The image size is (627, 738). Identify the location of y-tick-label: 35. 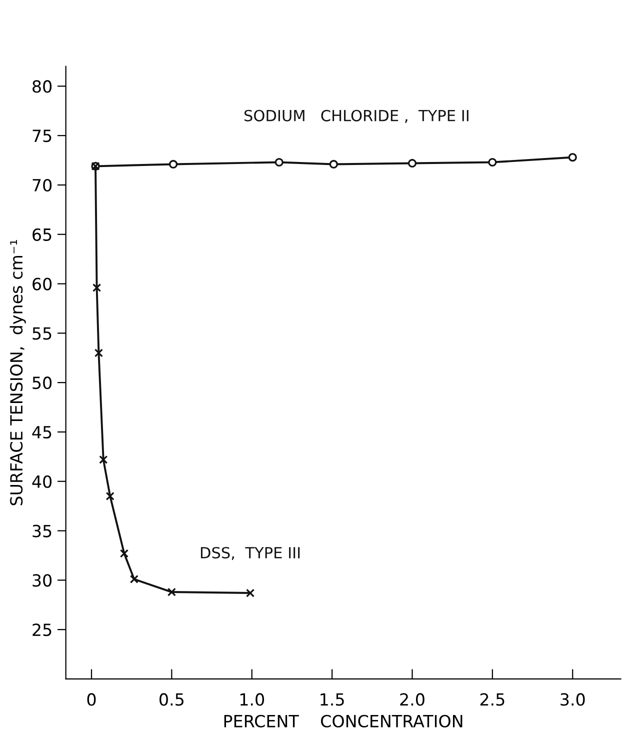
(42, 531).